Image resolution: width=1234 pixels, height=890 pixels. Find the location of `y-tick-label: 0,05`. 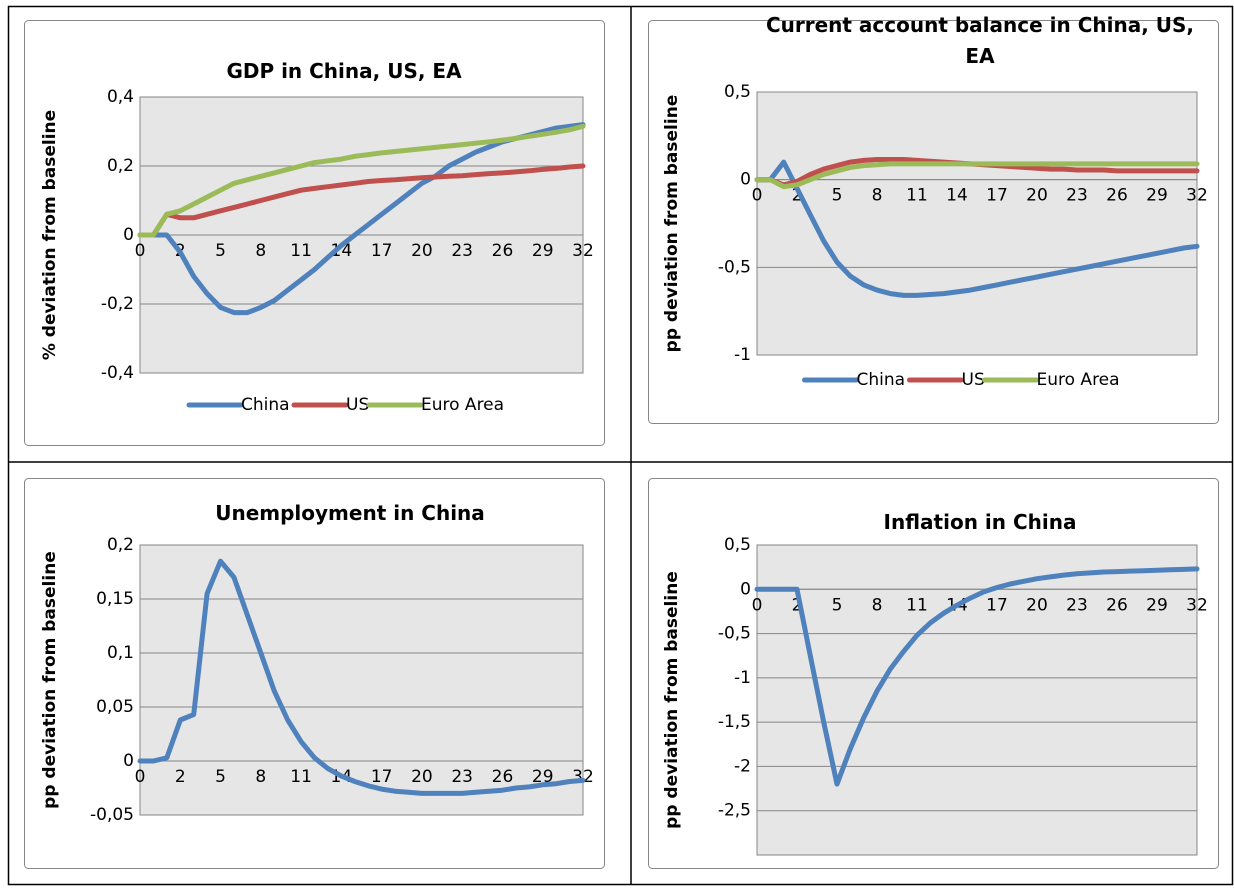

y-tick-label: 0,05 is located at coordinates (115, 707).